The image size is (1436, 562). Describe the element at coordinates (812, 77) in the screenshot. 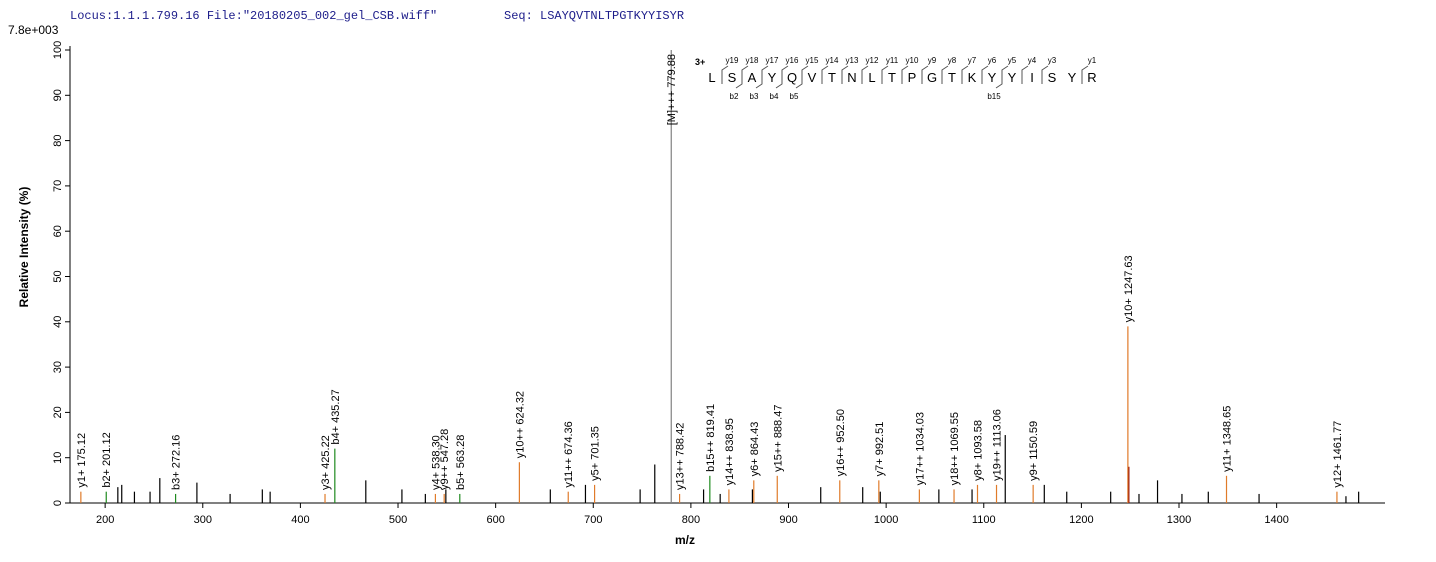

I see `residue: V` at that location.